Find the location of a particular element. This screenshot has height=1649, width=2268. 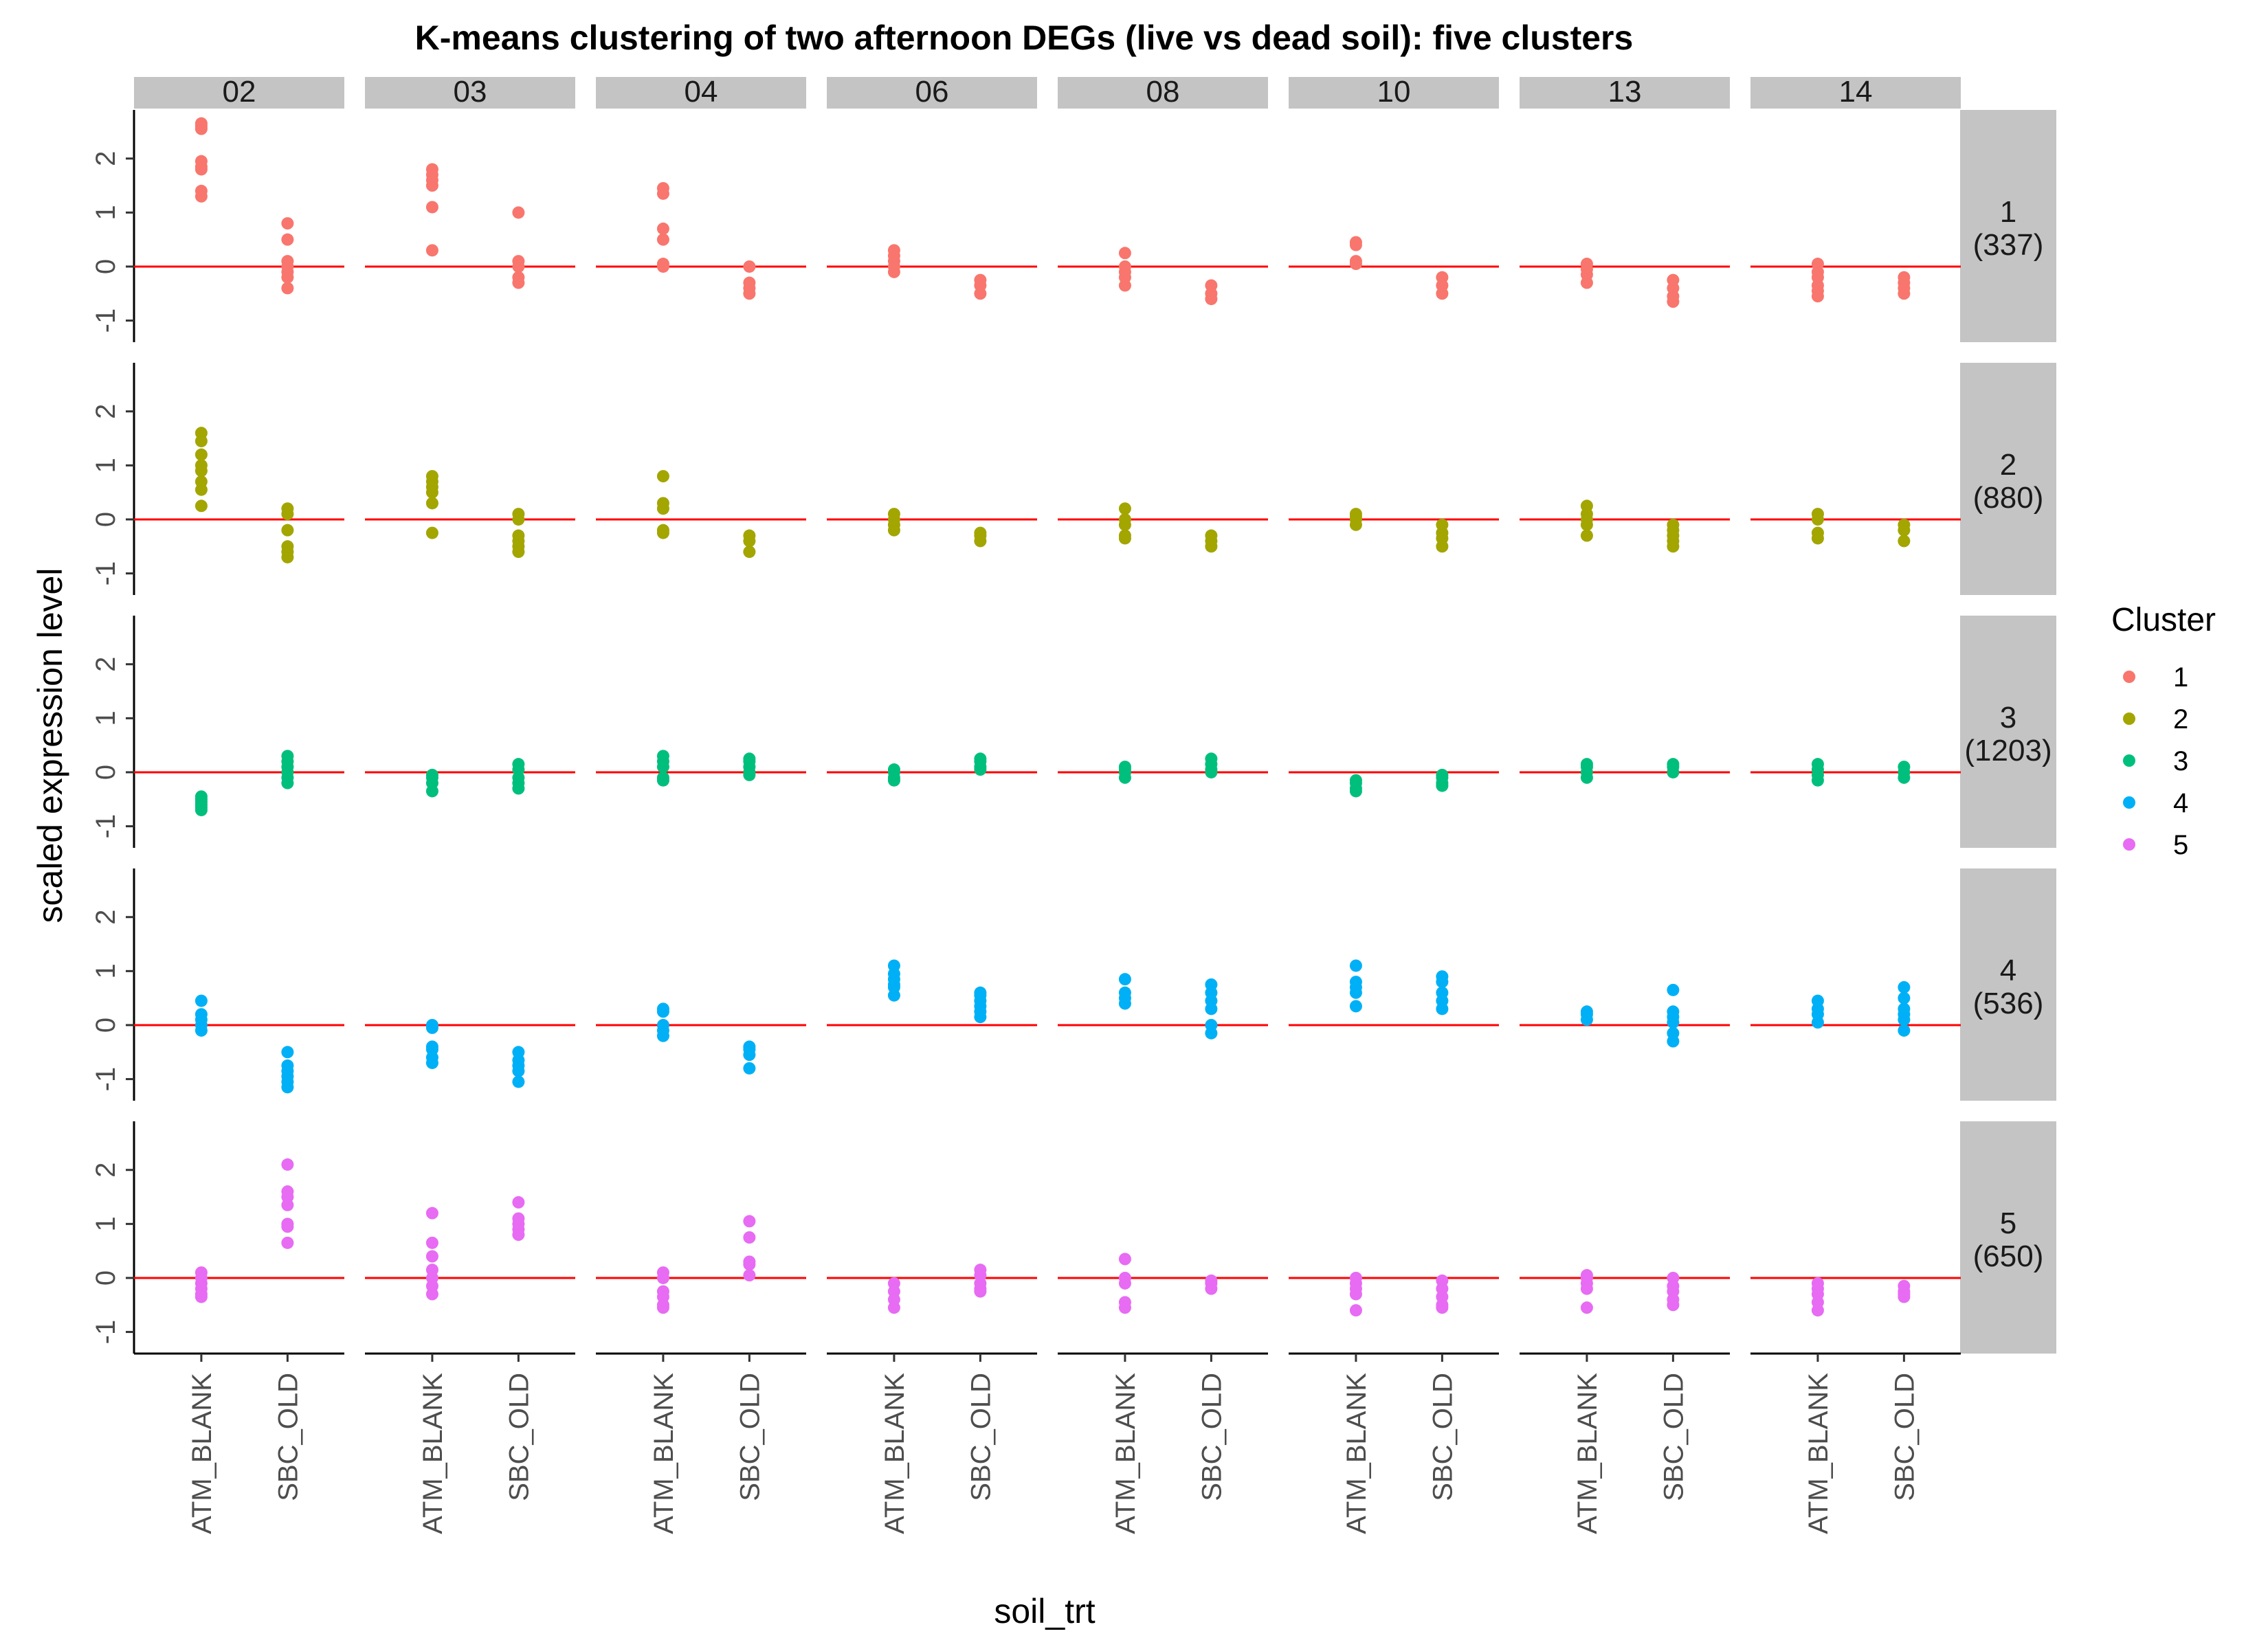

row-strip-cluster-label: 5 is located at coordinates (2008, 1223).